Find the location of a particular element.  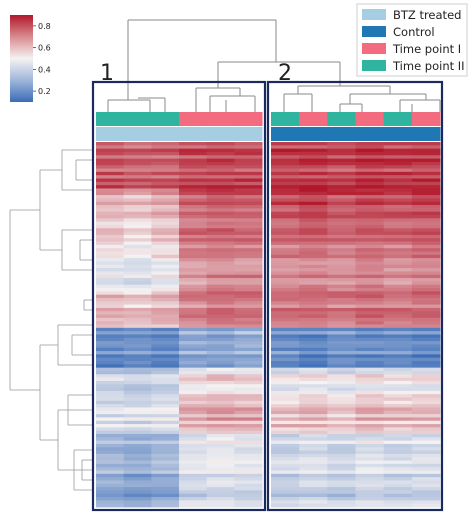

colorbar-tick-label: 0.2 is located at coordinates (44, 91).